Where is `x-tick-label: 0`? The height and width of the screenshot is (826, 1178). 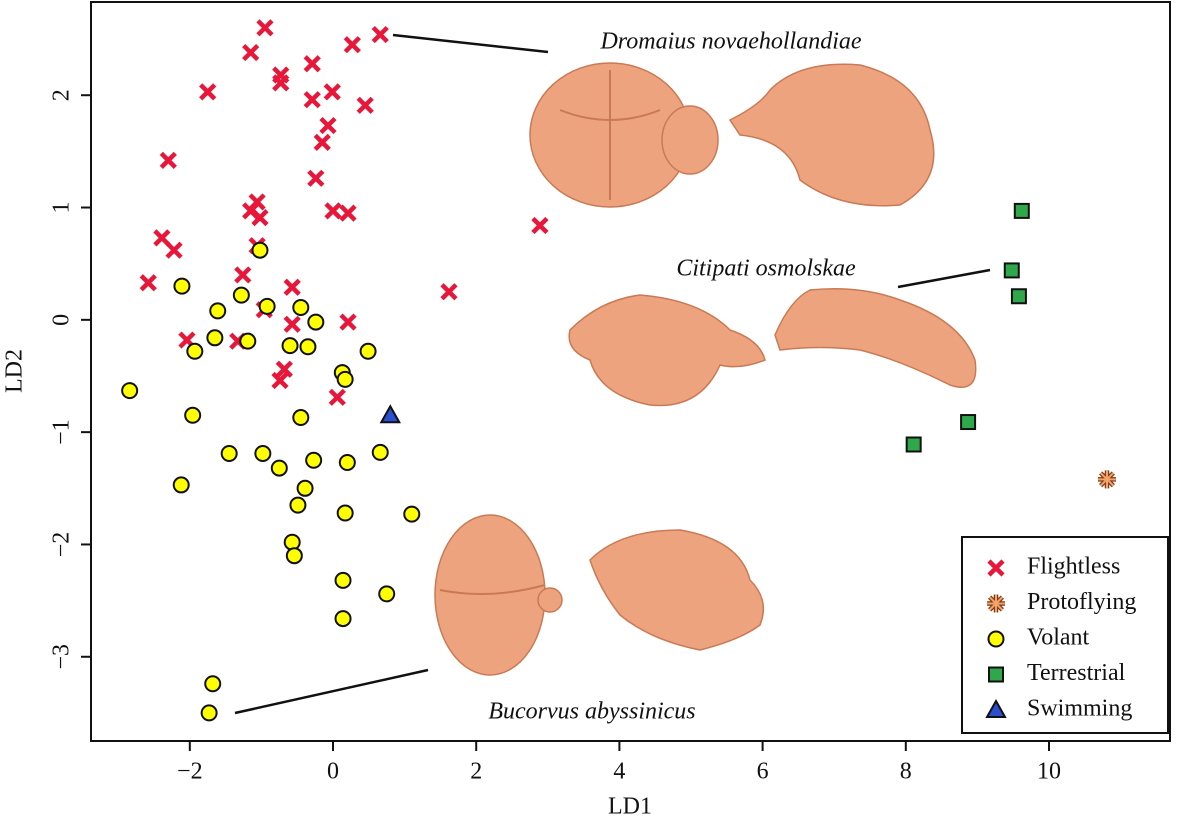 x-tick-label: 0 is located at coordinates (333, 772).